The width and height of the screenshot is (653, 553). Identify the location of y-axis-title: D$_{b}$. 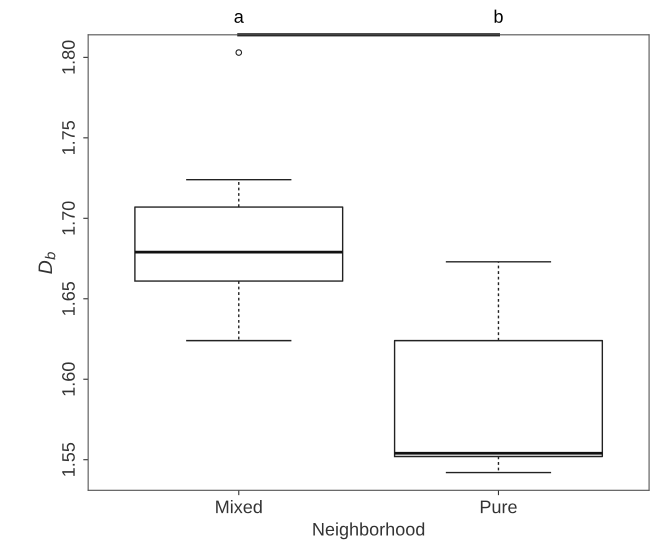
(47, 263).